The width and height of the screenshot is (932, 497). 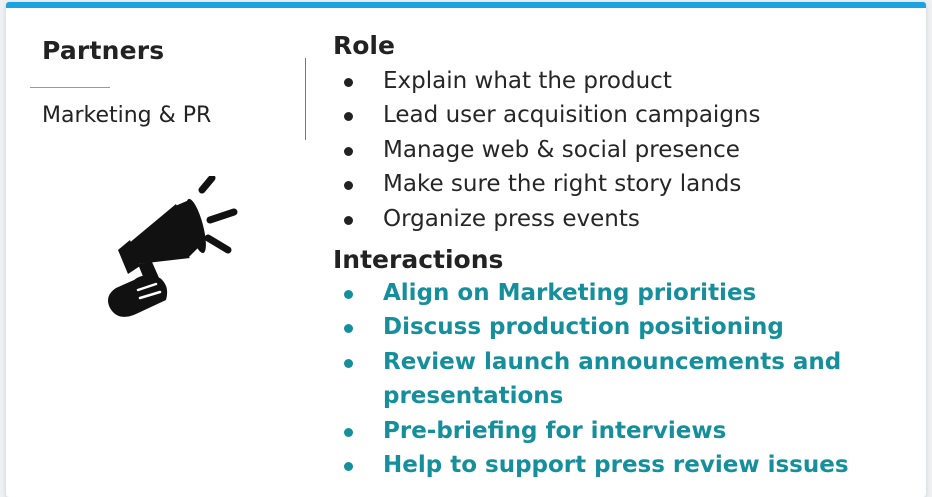 I want to click on interaction-item: Pre-briefing for interviews, so click(x=628, y=431).